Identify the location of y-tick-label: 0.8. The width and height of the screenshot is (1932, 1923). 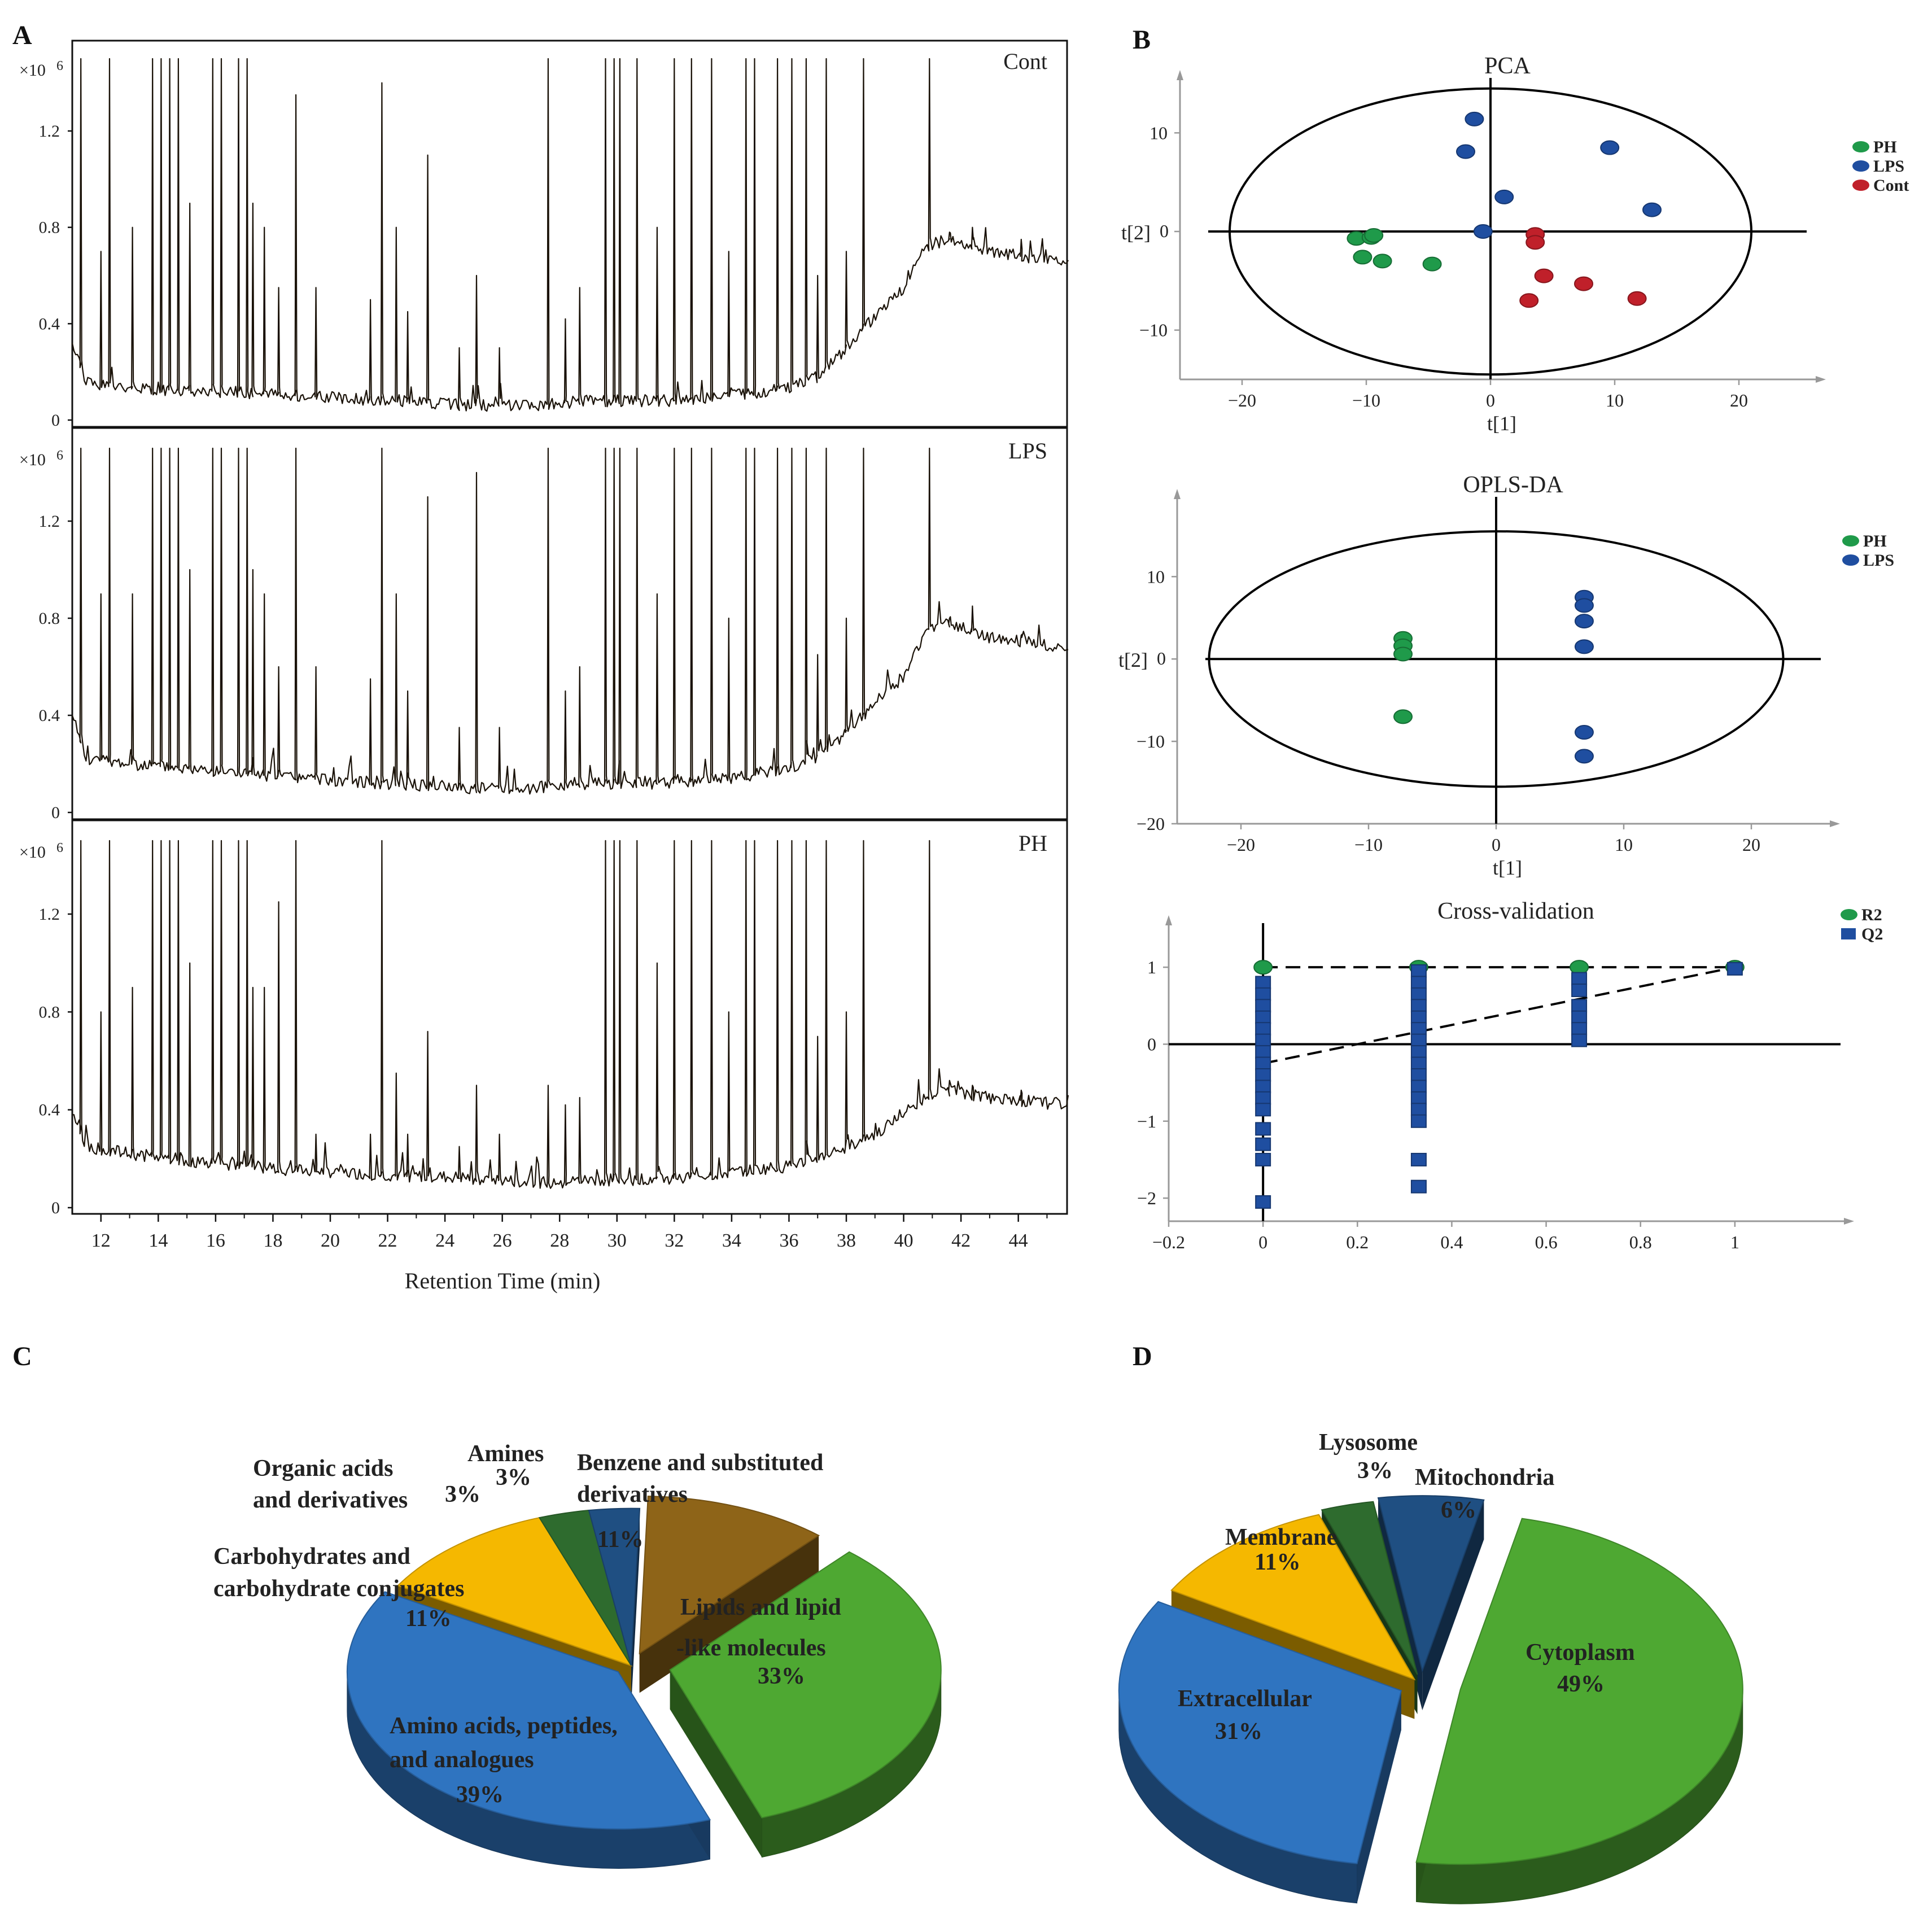
(50, 618).